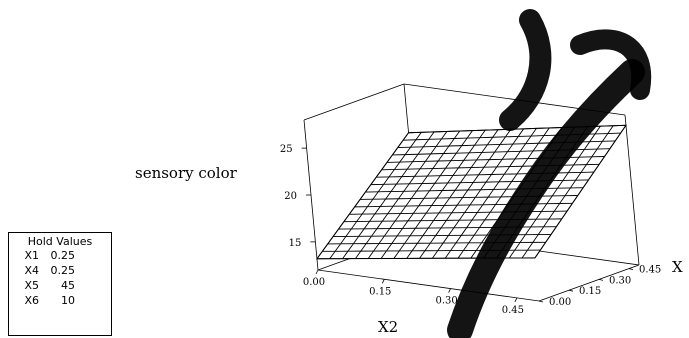  What do you see at coordinates (560, 302) in the screenshot?
I see `y-tick-label: 0.00` at bounding box center [560, 302].